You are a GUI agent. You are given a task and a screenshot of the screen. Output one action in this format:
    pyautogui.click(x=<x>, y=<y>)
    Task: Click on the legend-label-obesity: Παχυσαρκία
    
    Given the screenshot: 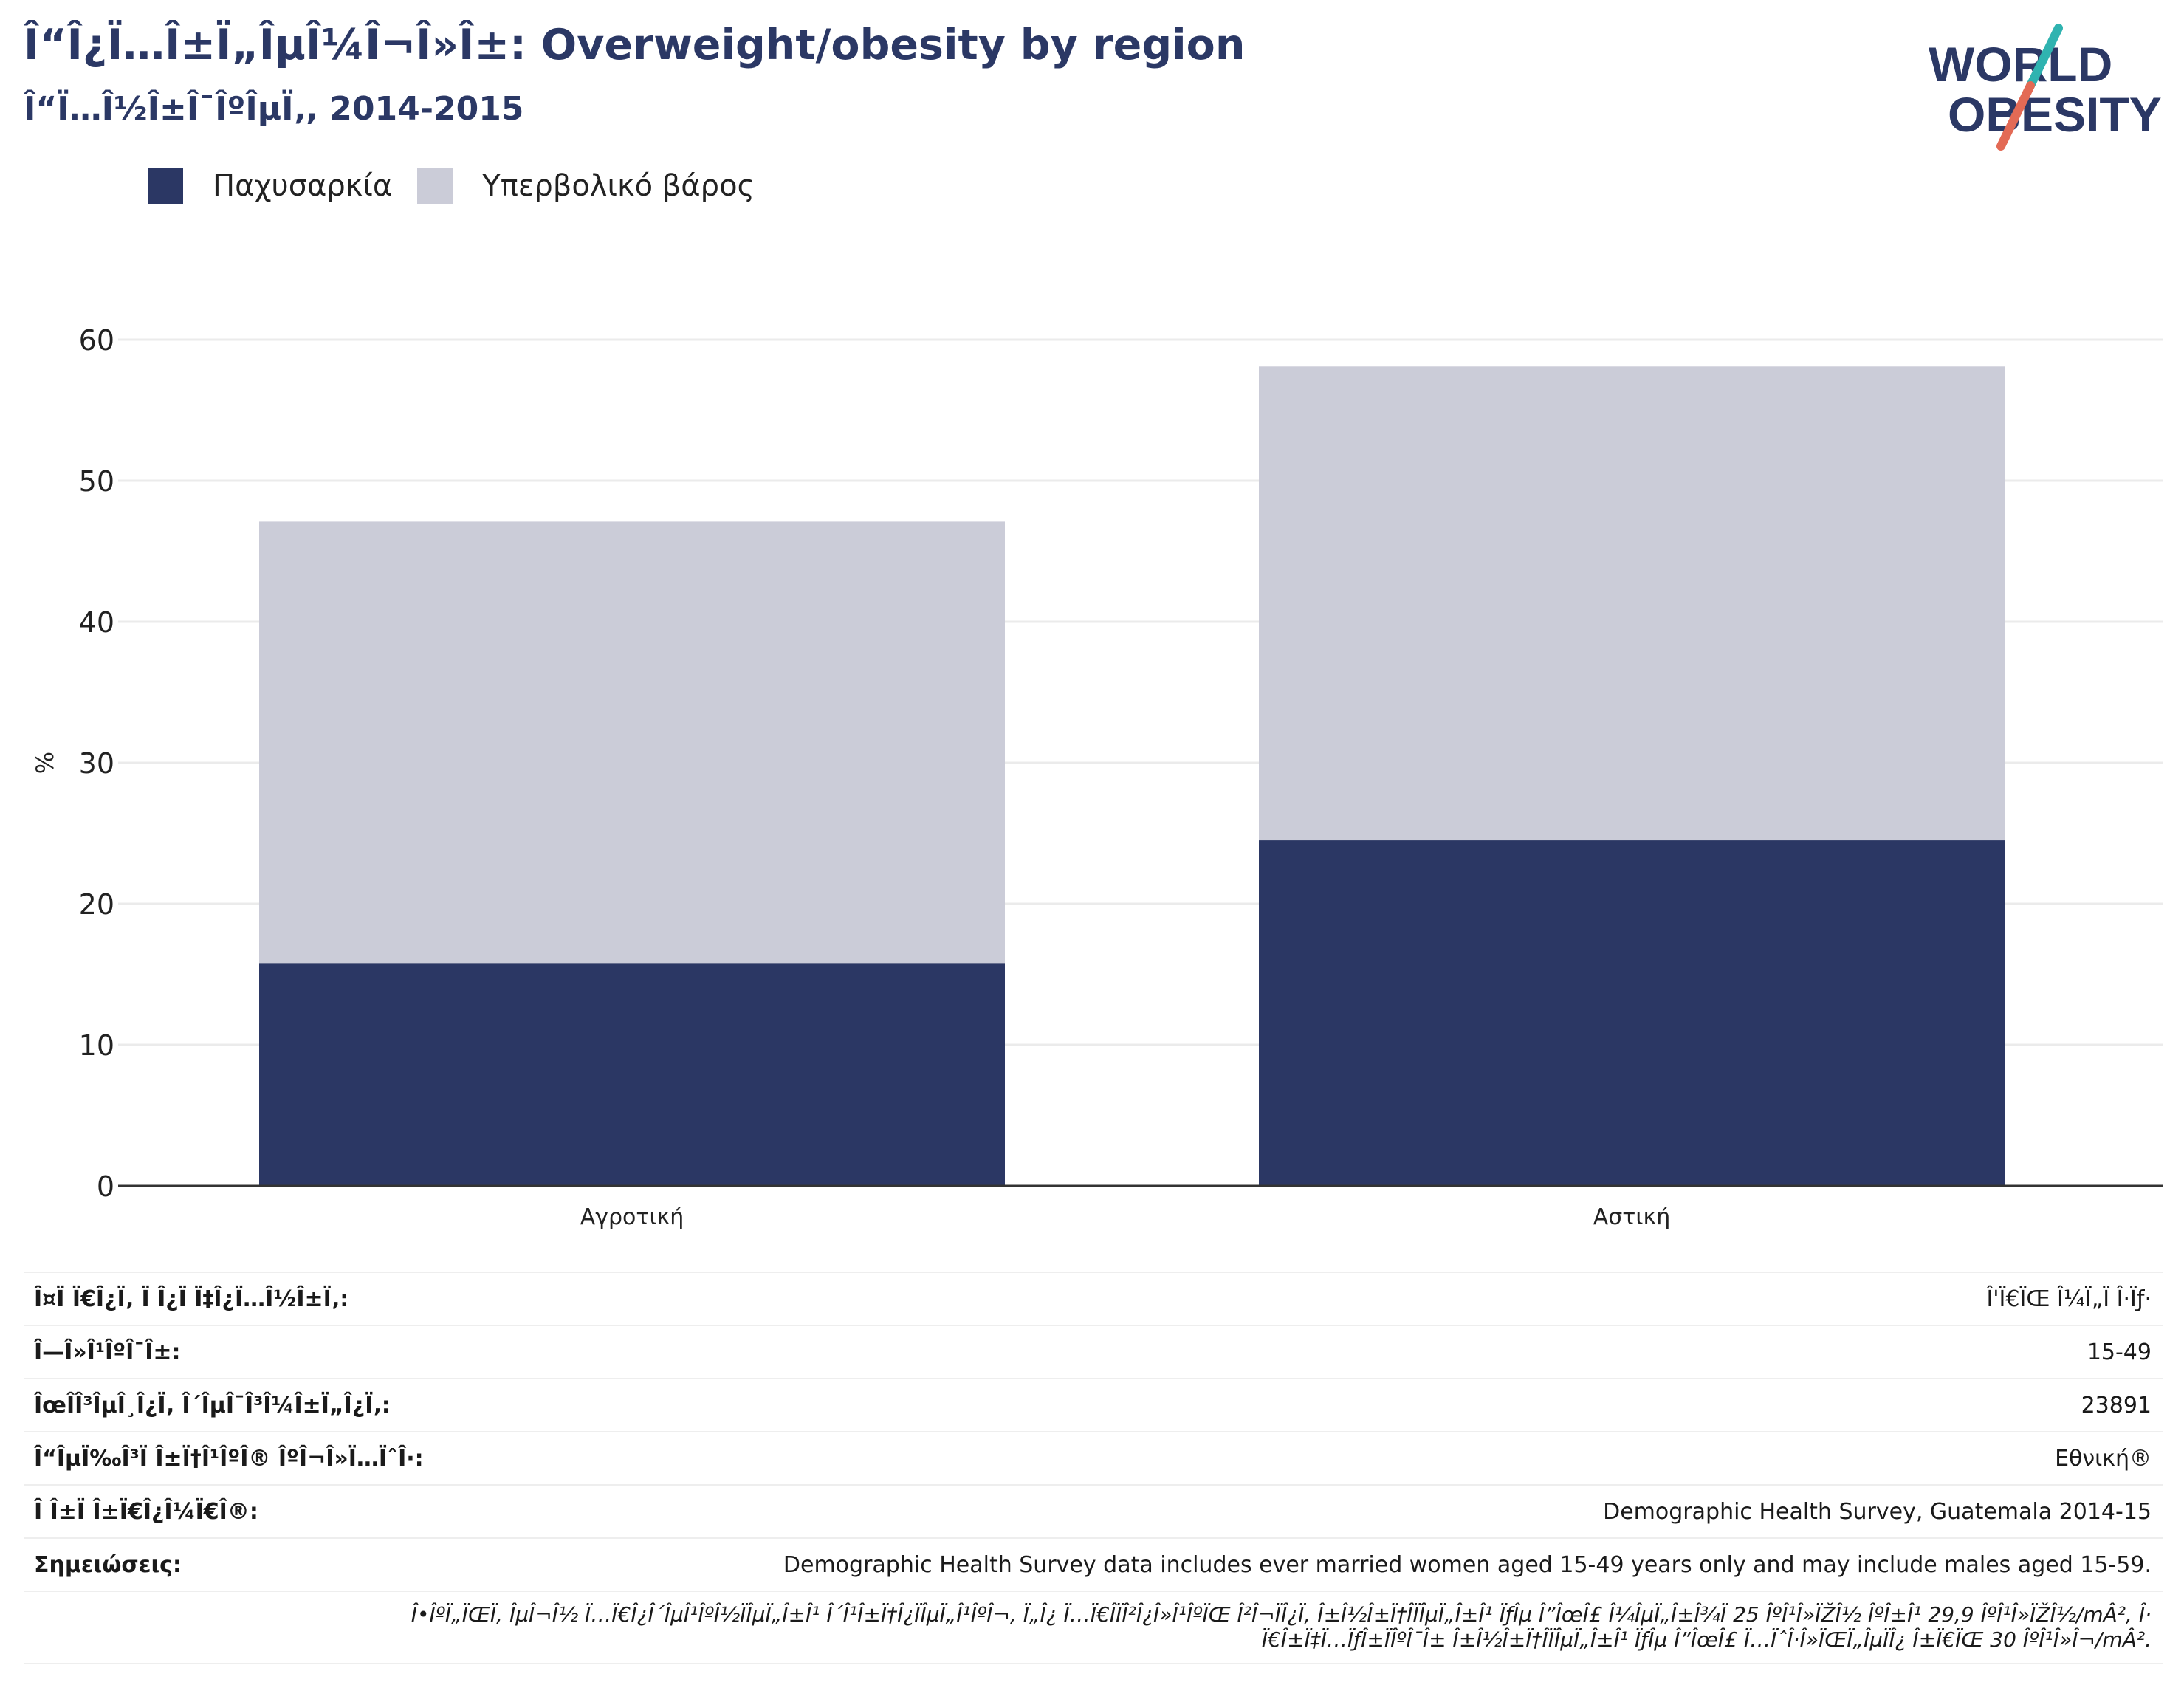 What is the action you would take?
    pyautogui.click(x=303, y=186)
    